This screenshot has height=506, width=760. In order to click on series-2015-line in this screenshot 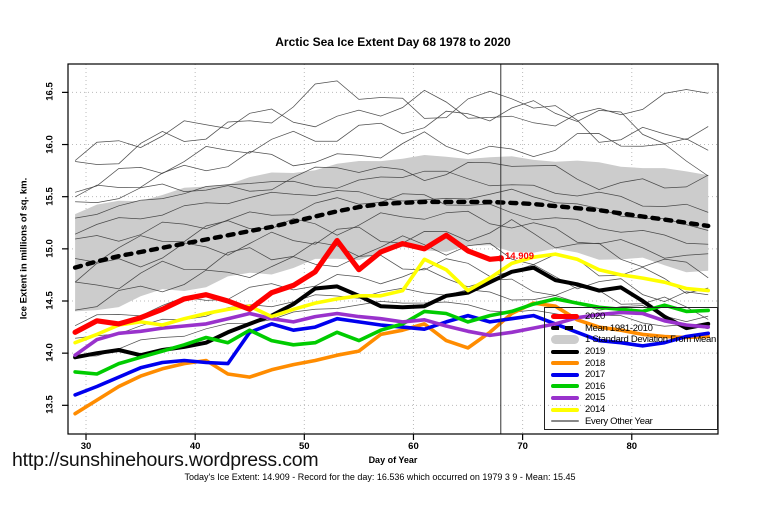, I will do `click(392, 334)`.